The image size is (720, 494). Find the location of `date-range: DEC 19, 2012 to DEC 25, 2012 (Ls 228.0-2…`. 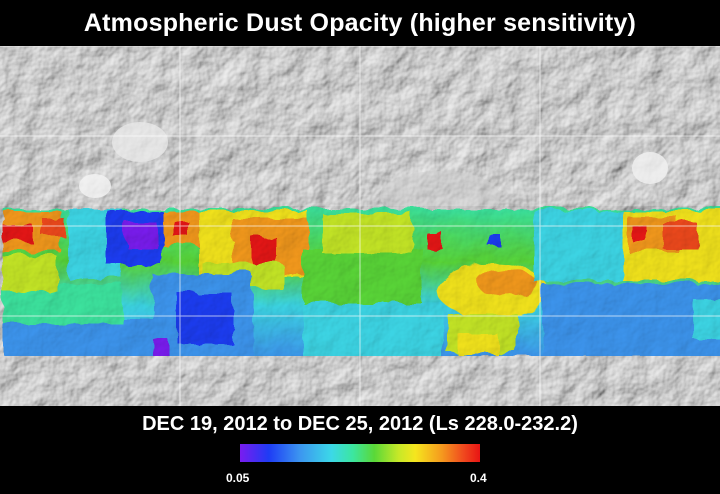

date-range: DEC 19, 2012 to DEC 25, 2012 (Ls 228.0-2… is located at coordinates (360, 423).